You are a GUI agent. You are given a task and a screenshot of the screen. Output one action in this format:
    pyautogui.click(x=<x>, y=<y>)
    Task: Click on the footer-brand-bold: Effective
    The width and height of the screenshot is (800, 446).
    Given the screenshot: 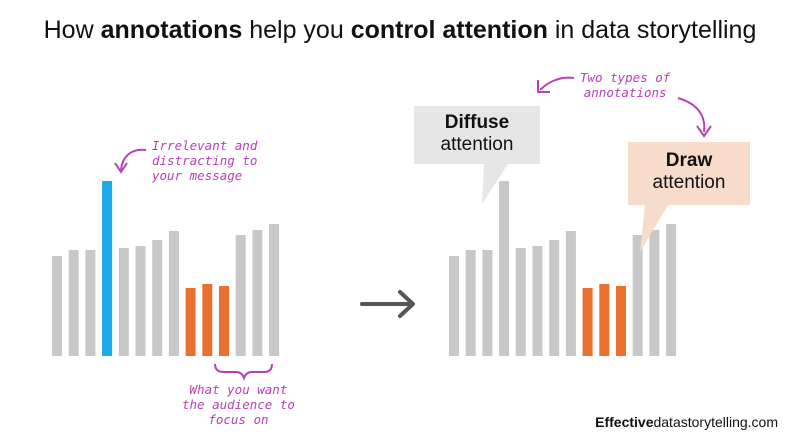 What is the action you would take?
    pyautogui.click(x=624, y=422)
    